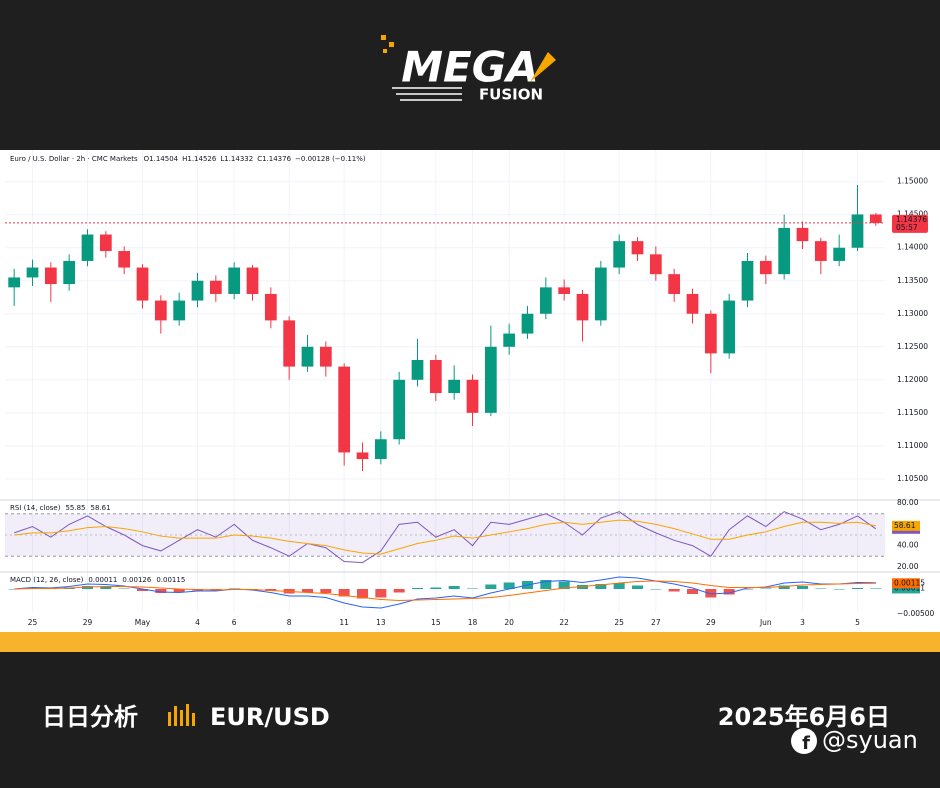 This screenshot has width=940, height=788. Describe the element at coordinates (344, 622) in the screenshot. I see `x-tick-label: 11` at that location.